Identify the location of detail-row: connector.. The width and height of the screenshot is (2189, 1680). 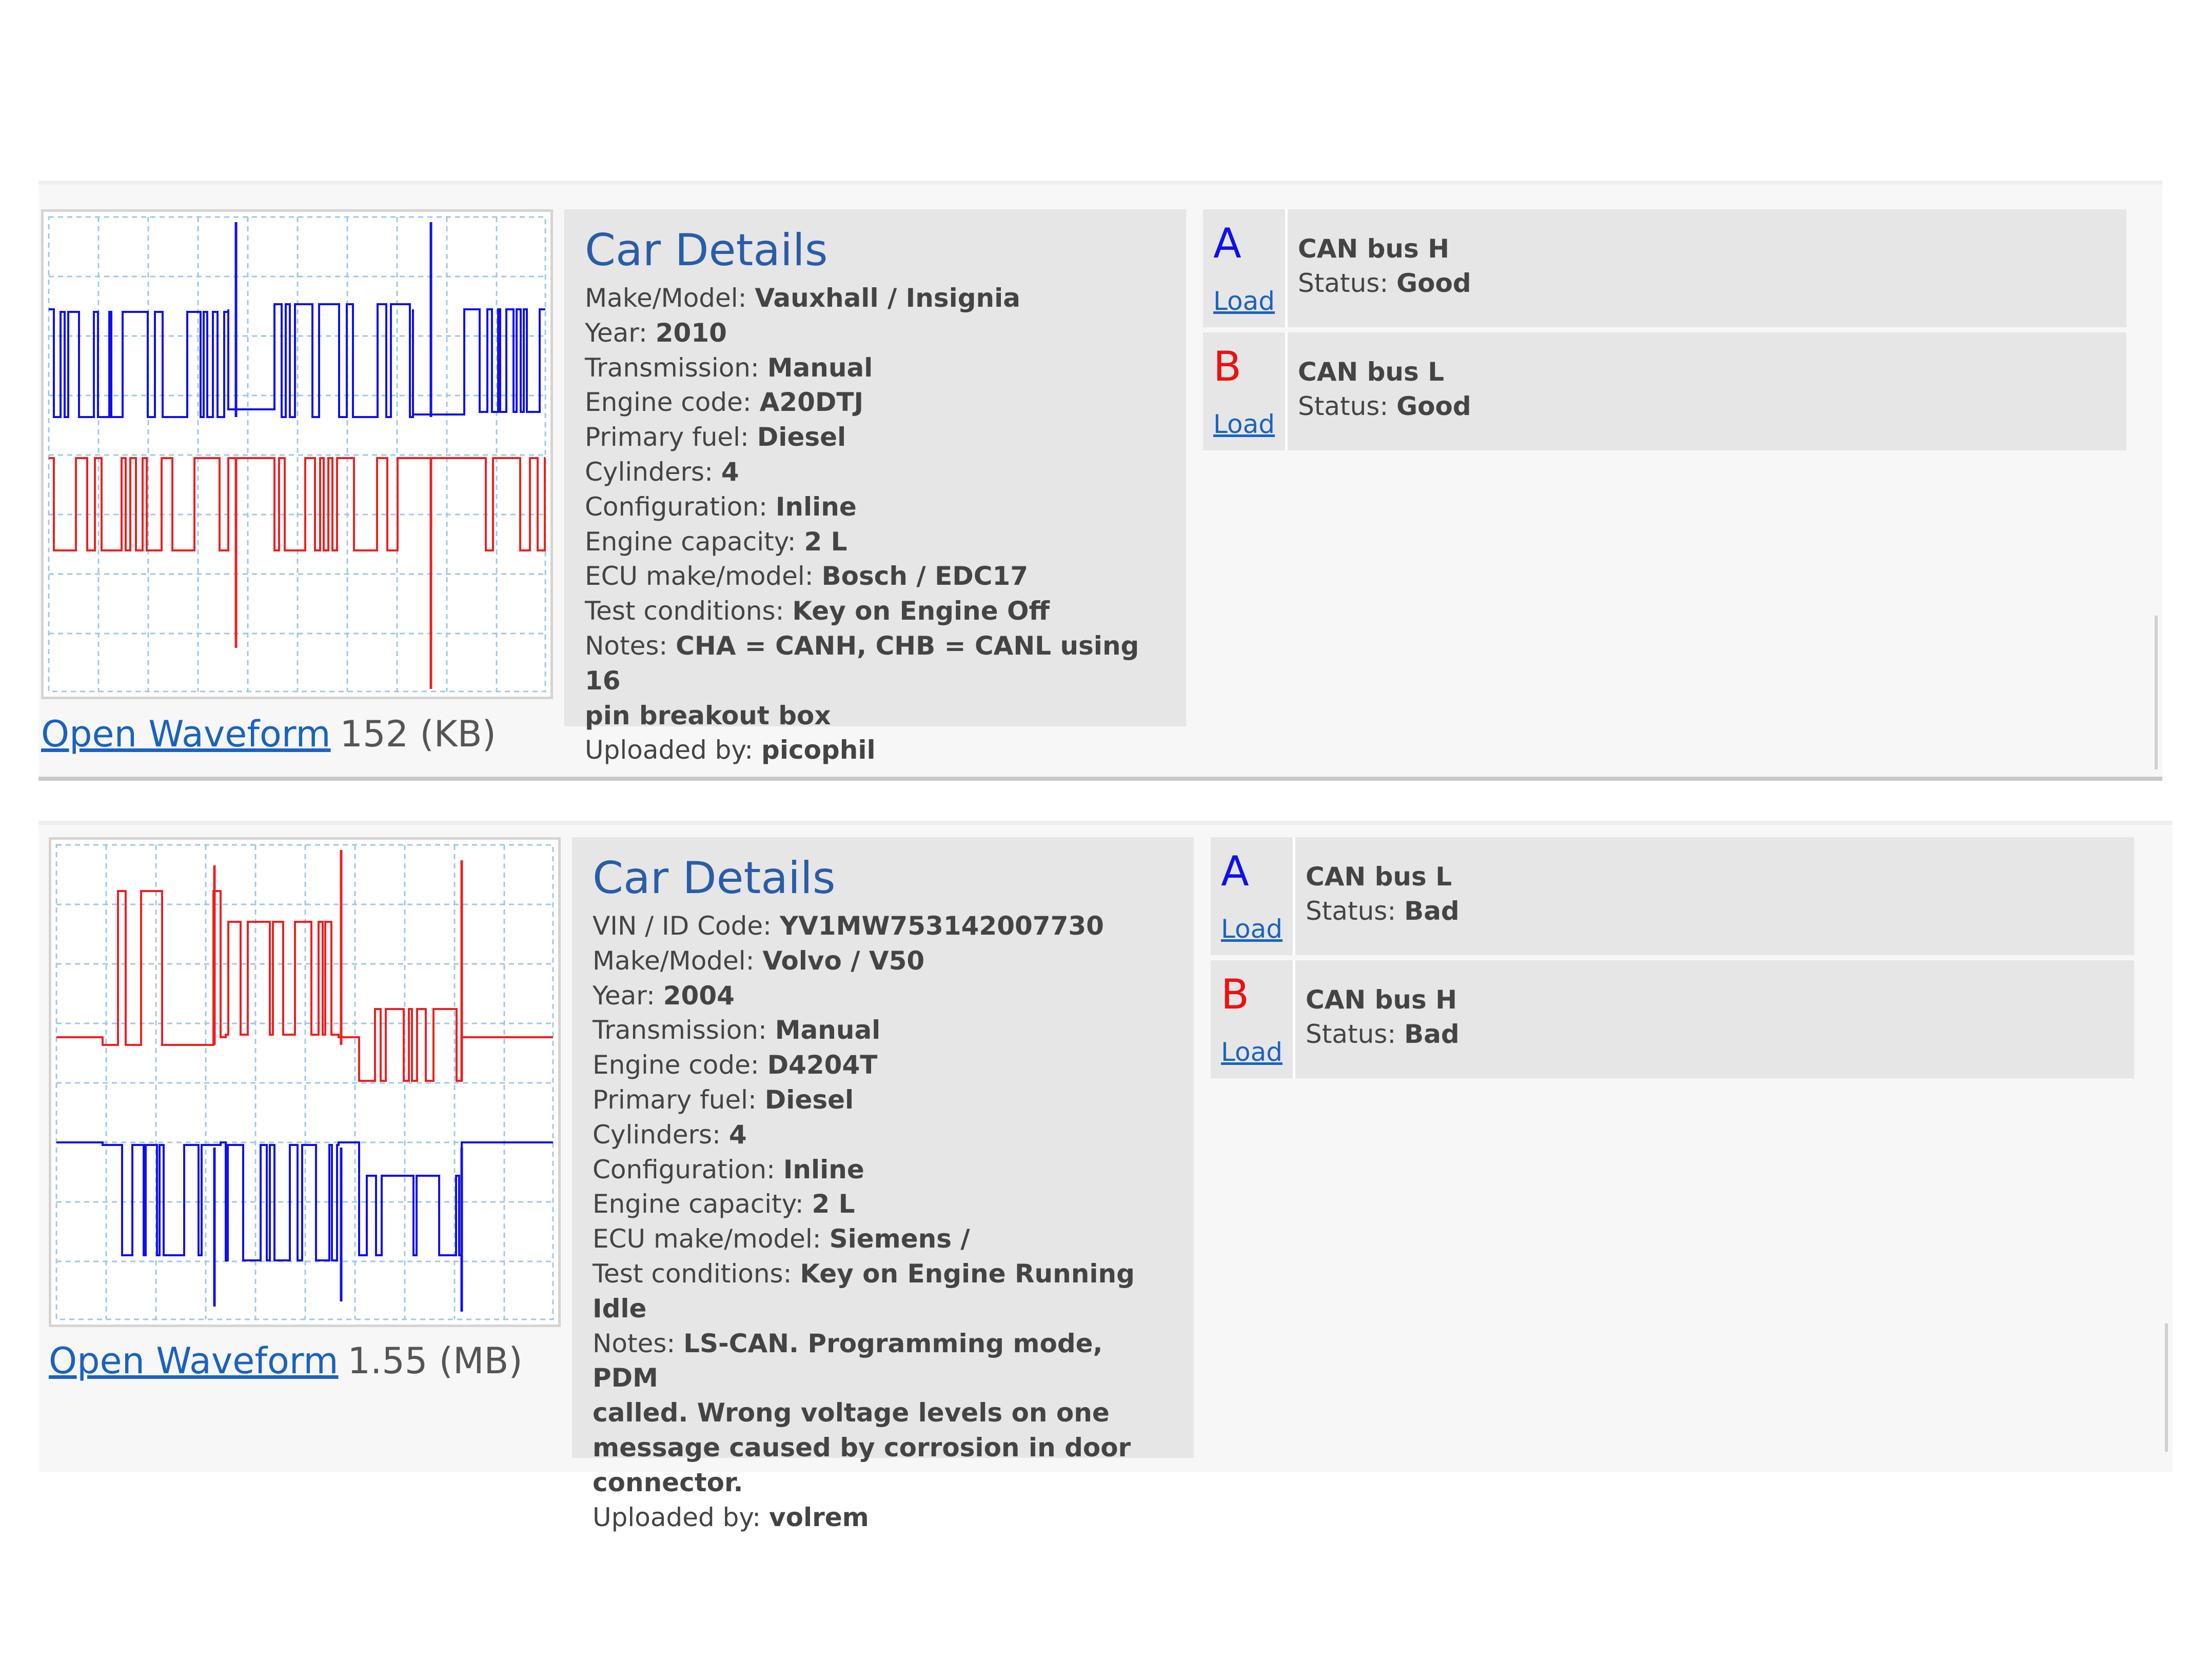
(883, 1483).